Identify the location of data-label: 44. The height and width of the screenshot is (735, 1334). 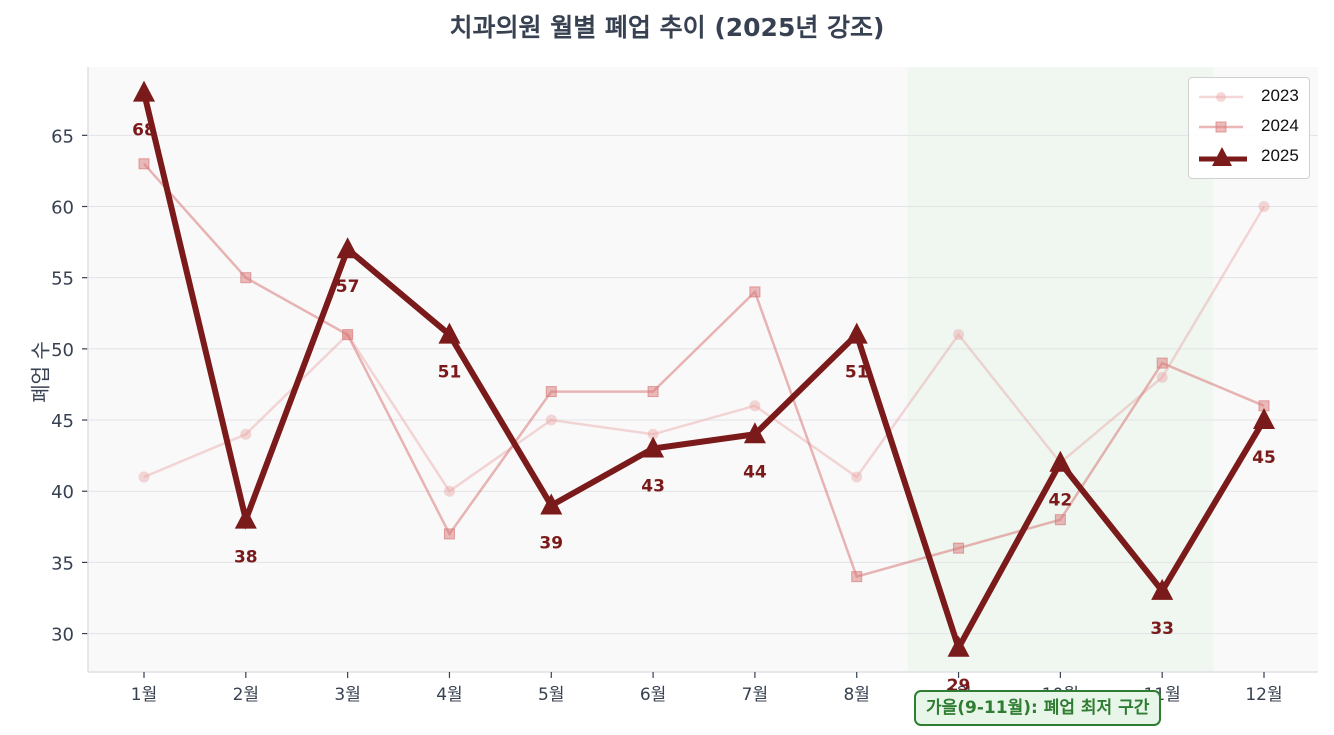
(755, 472).